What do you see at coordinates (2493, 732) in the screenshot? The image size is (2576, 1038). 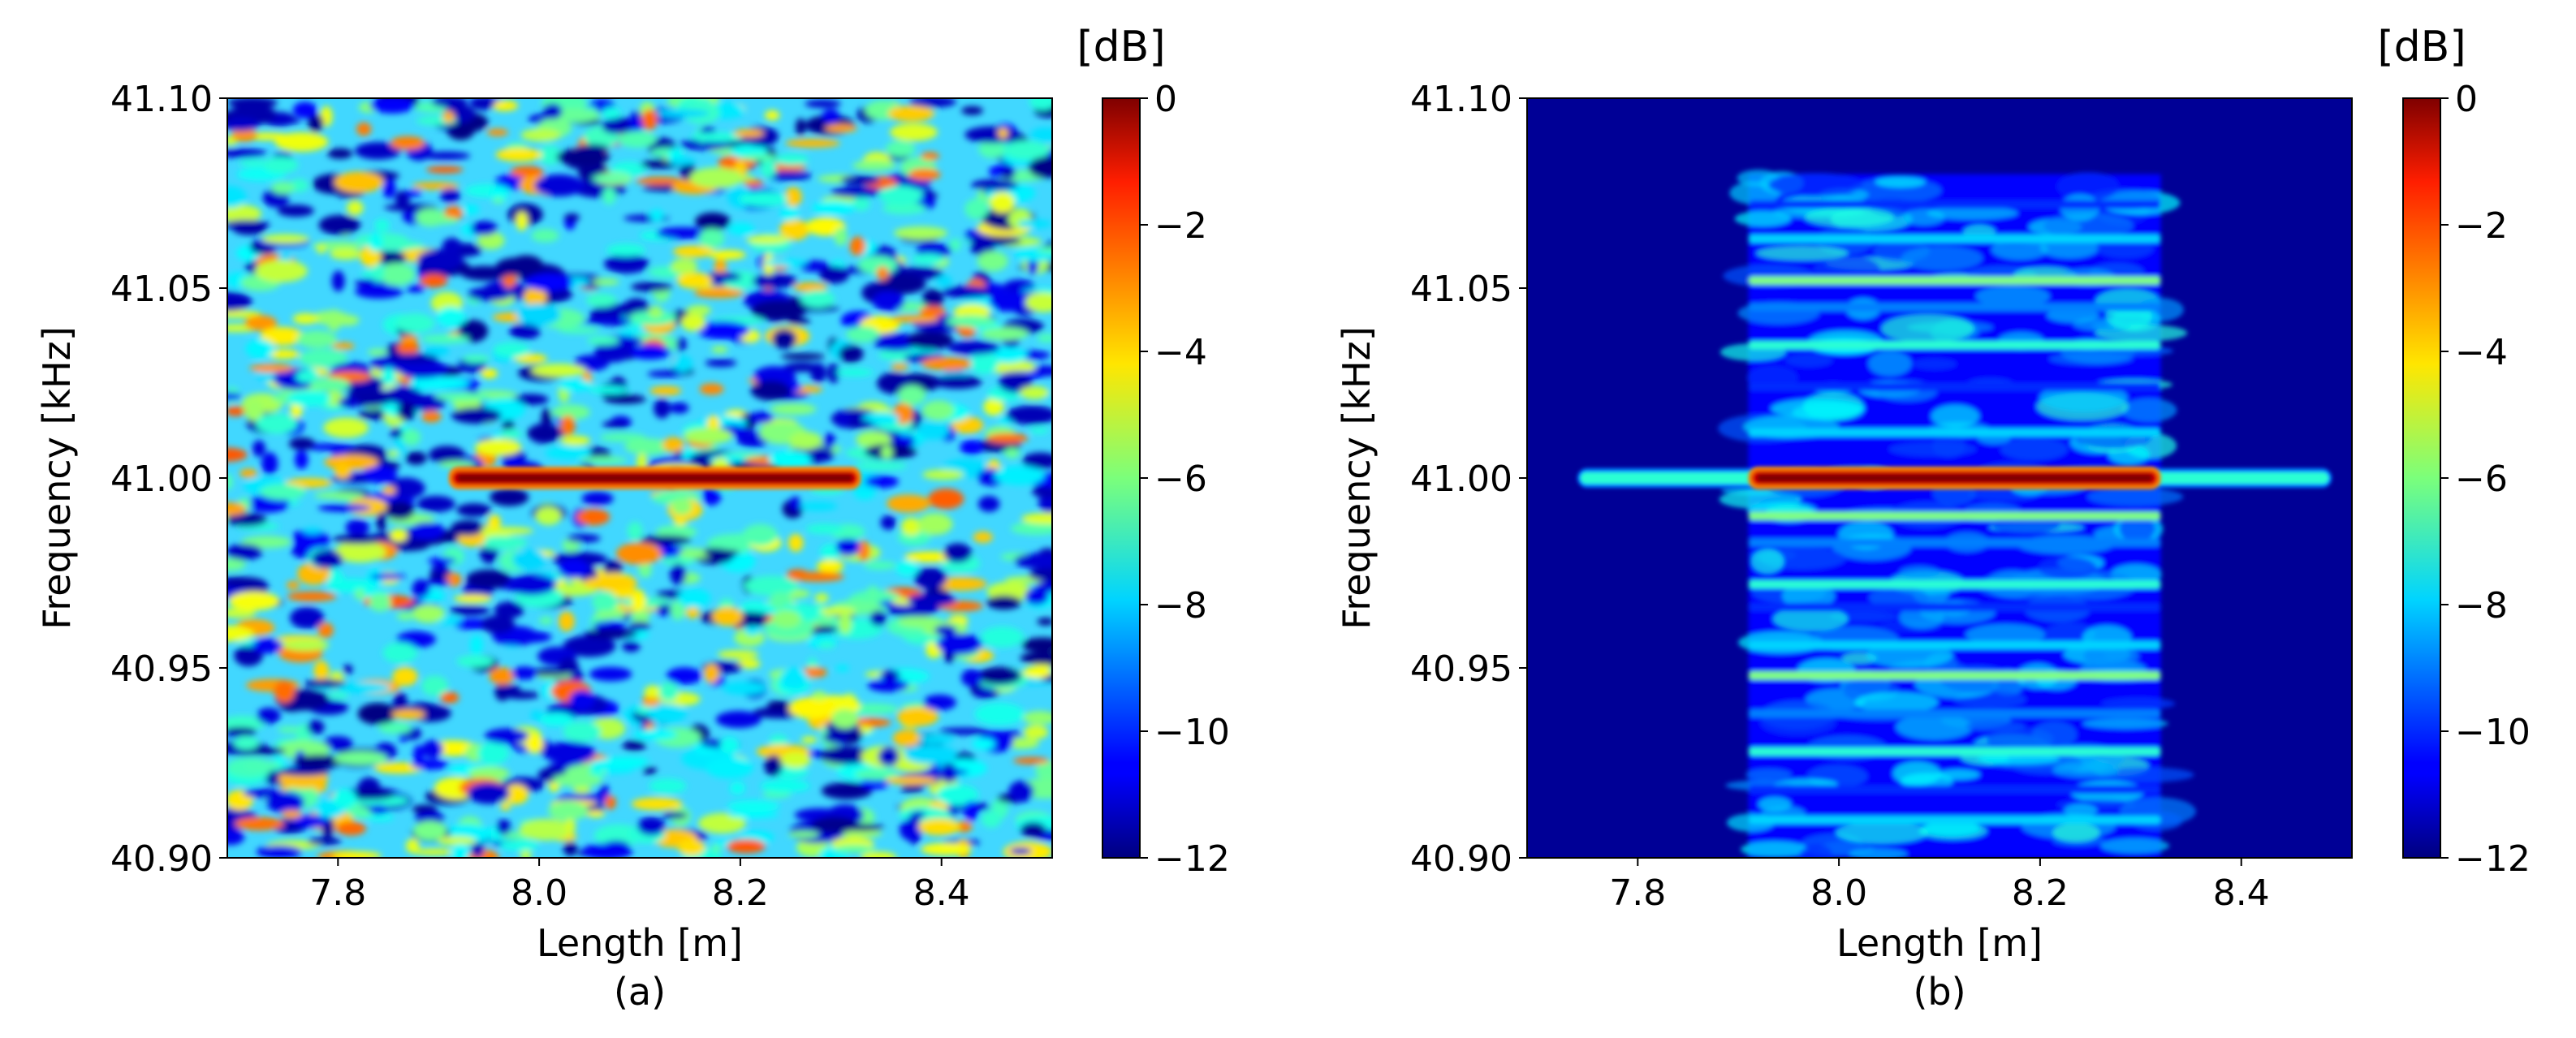 I see `colorbar-tick-label: −10` at bounding box center [2493, 732].